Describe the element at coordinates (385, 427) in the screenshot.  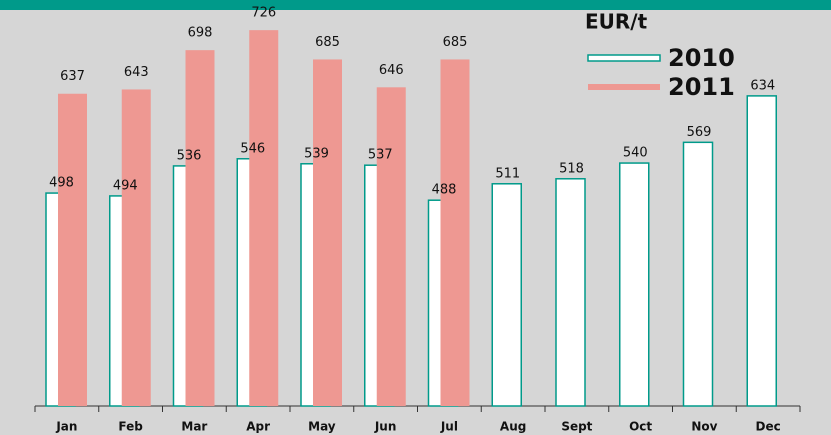
I see `x-tick-label: Jun` at that location.